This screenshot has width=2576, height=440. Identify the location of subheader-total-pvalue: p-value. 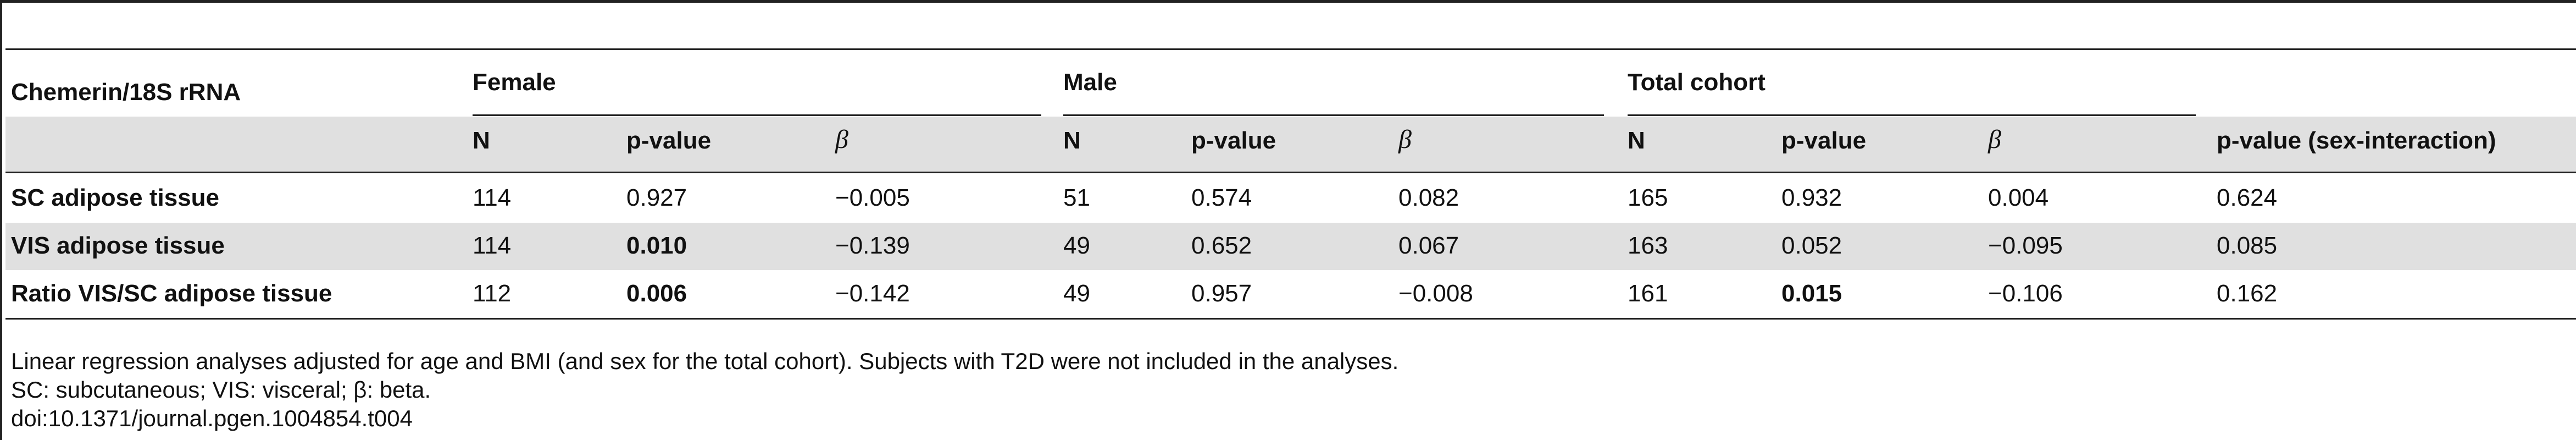
(1824, 140).